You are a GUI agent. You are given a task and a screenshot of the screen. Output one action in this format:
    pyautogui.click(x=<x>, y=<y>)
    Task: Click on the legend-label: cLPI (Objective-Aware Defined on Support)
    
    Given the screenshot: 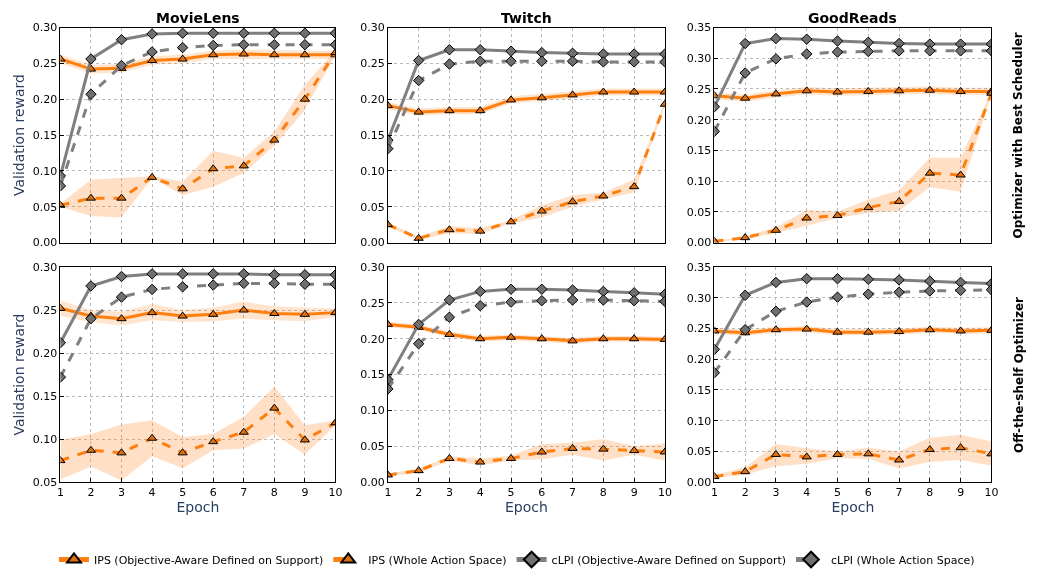 What is the action you would take?
    pyautogui.click(x=669, y=560)
    